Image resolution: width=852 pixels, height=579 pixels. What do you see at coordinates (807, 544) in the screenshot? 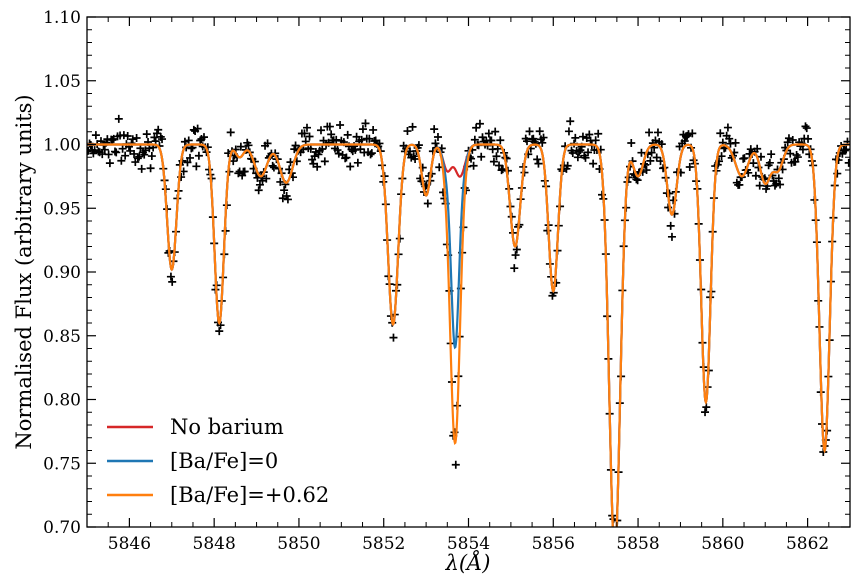
I see `x-tick-label: 5862` at bounding box center [807, 544].